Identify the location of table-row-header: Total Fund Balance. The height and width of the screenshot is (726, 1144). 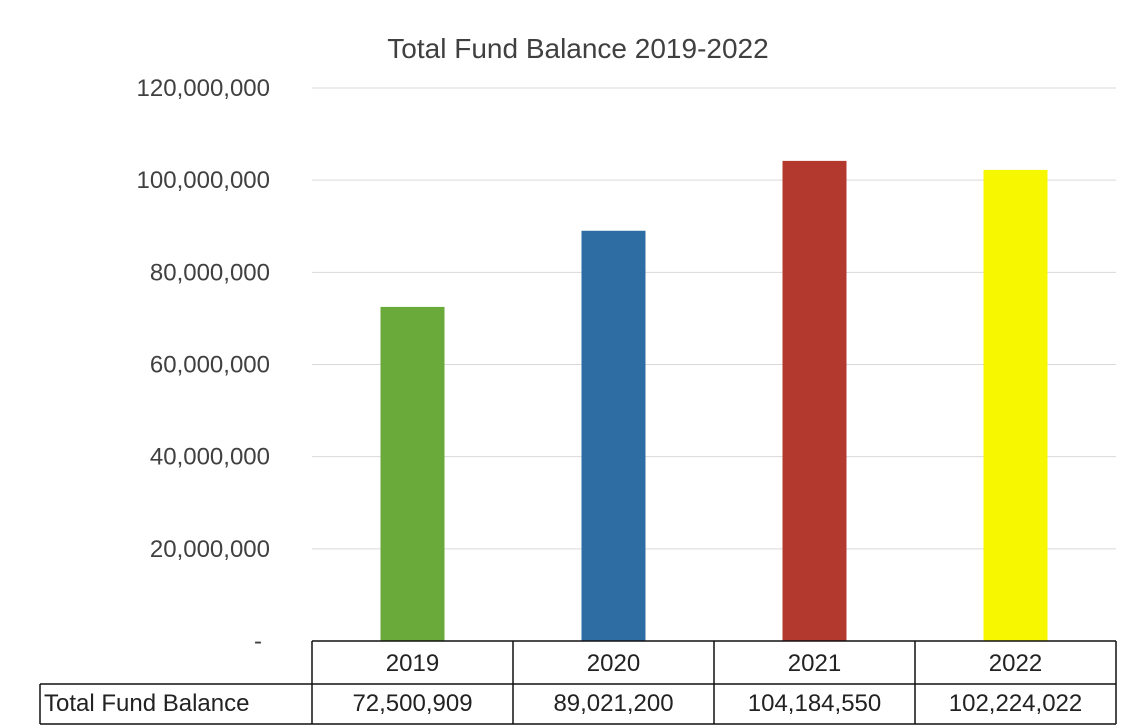
(146, 703).